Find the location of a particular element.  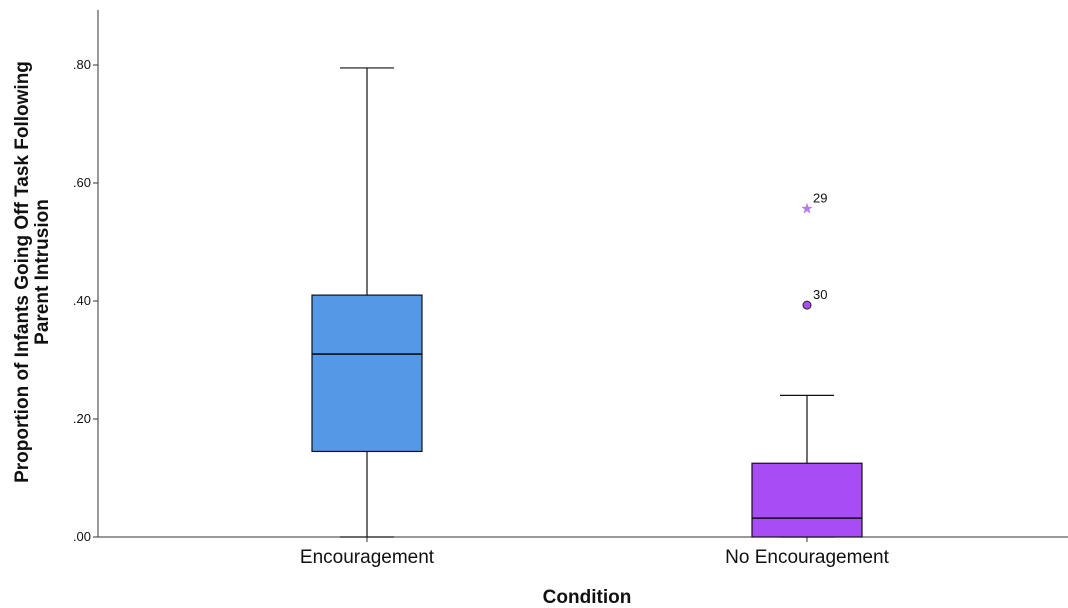

y-axis-title-line-2: Parent Intrusion is located at coordinates (42, 272).